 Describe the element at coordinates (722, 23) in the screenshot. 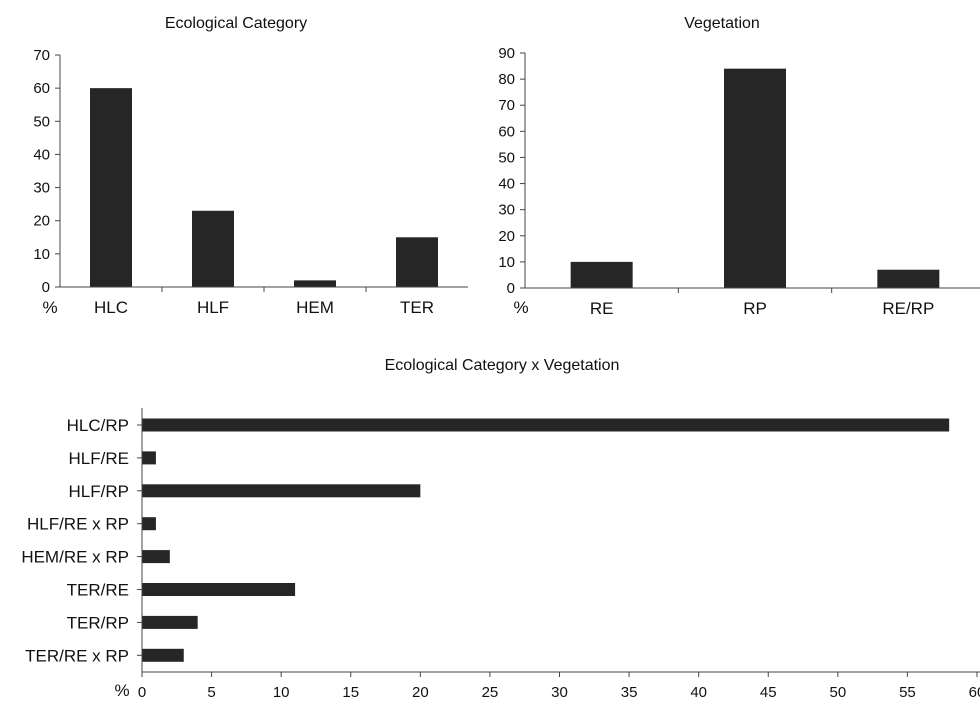

I see `chart-title: Vegetation` at that location.